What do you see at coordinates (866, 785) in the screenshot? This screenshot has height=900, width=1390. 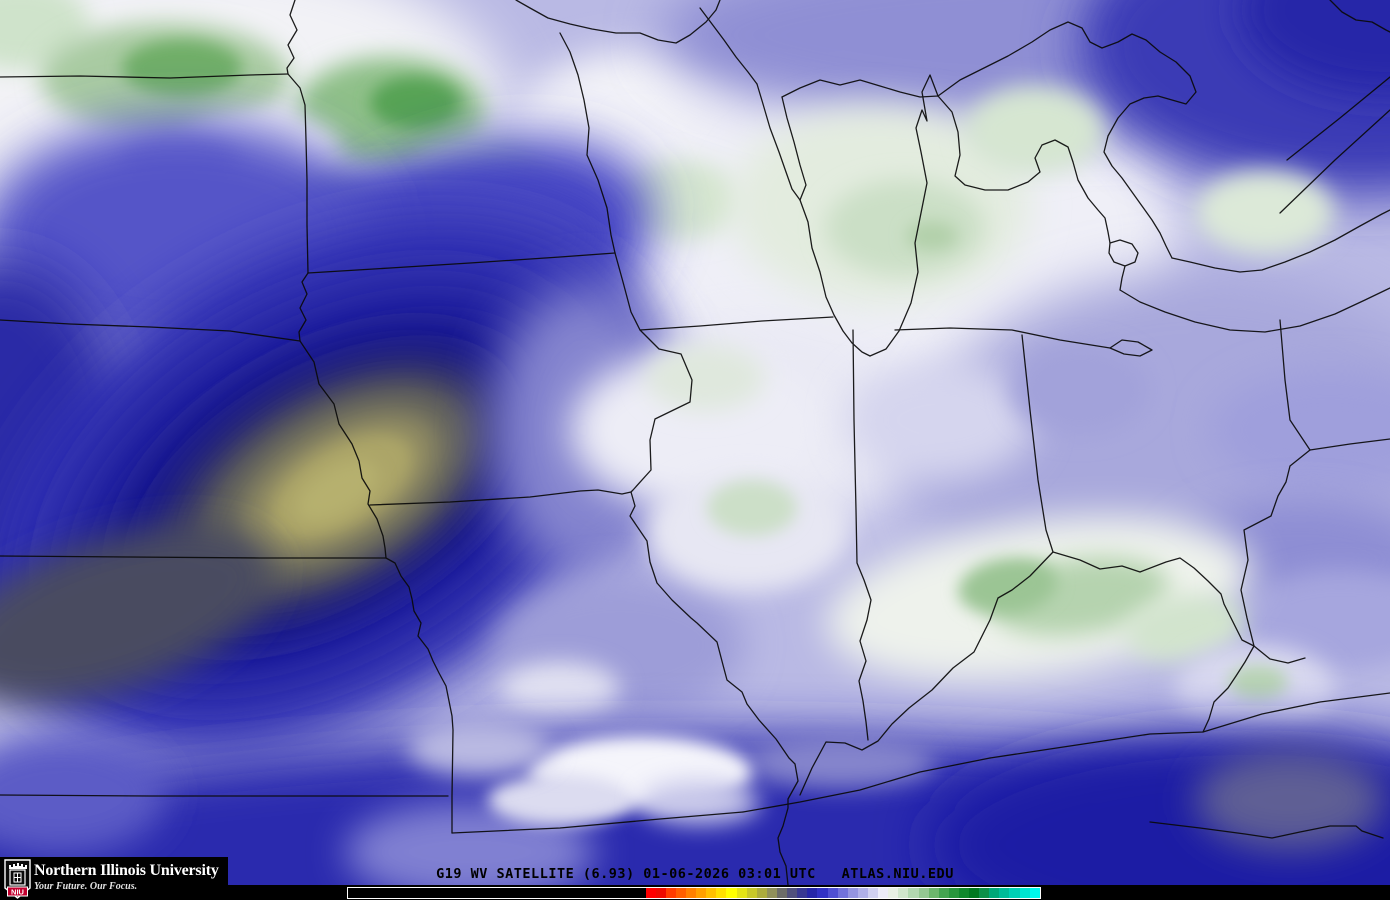 I see `border-ky-tn` at bounding box center [866, 785].